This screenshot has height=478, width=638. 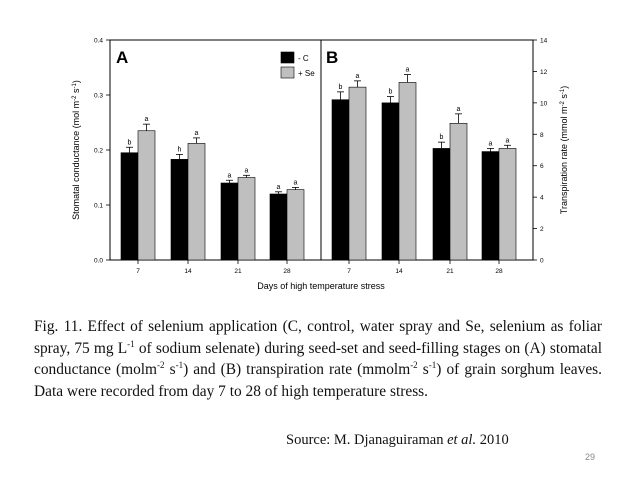 What do you see at coordinates (397, 440) in the screenshot?
I see `source-citation: Source: M. Djanaguiraman et al. 2010` at bounding box center [397, 440].